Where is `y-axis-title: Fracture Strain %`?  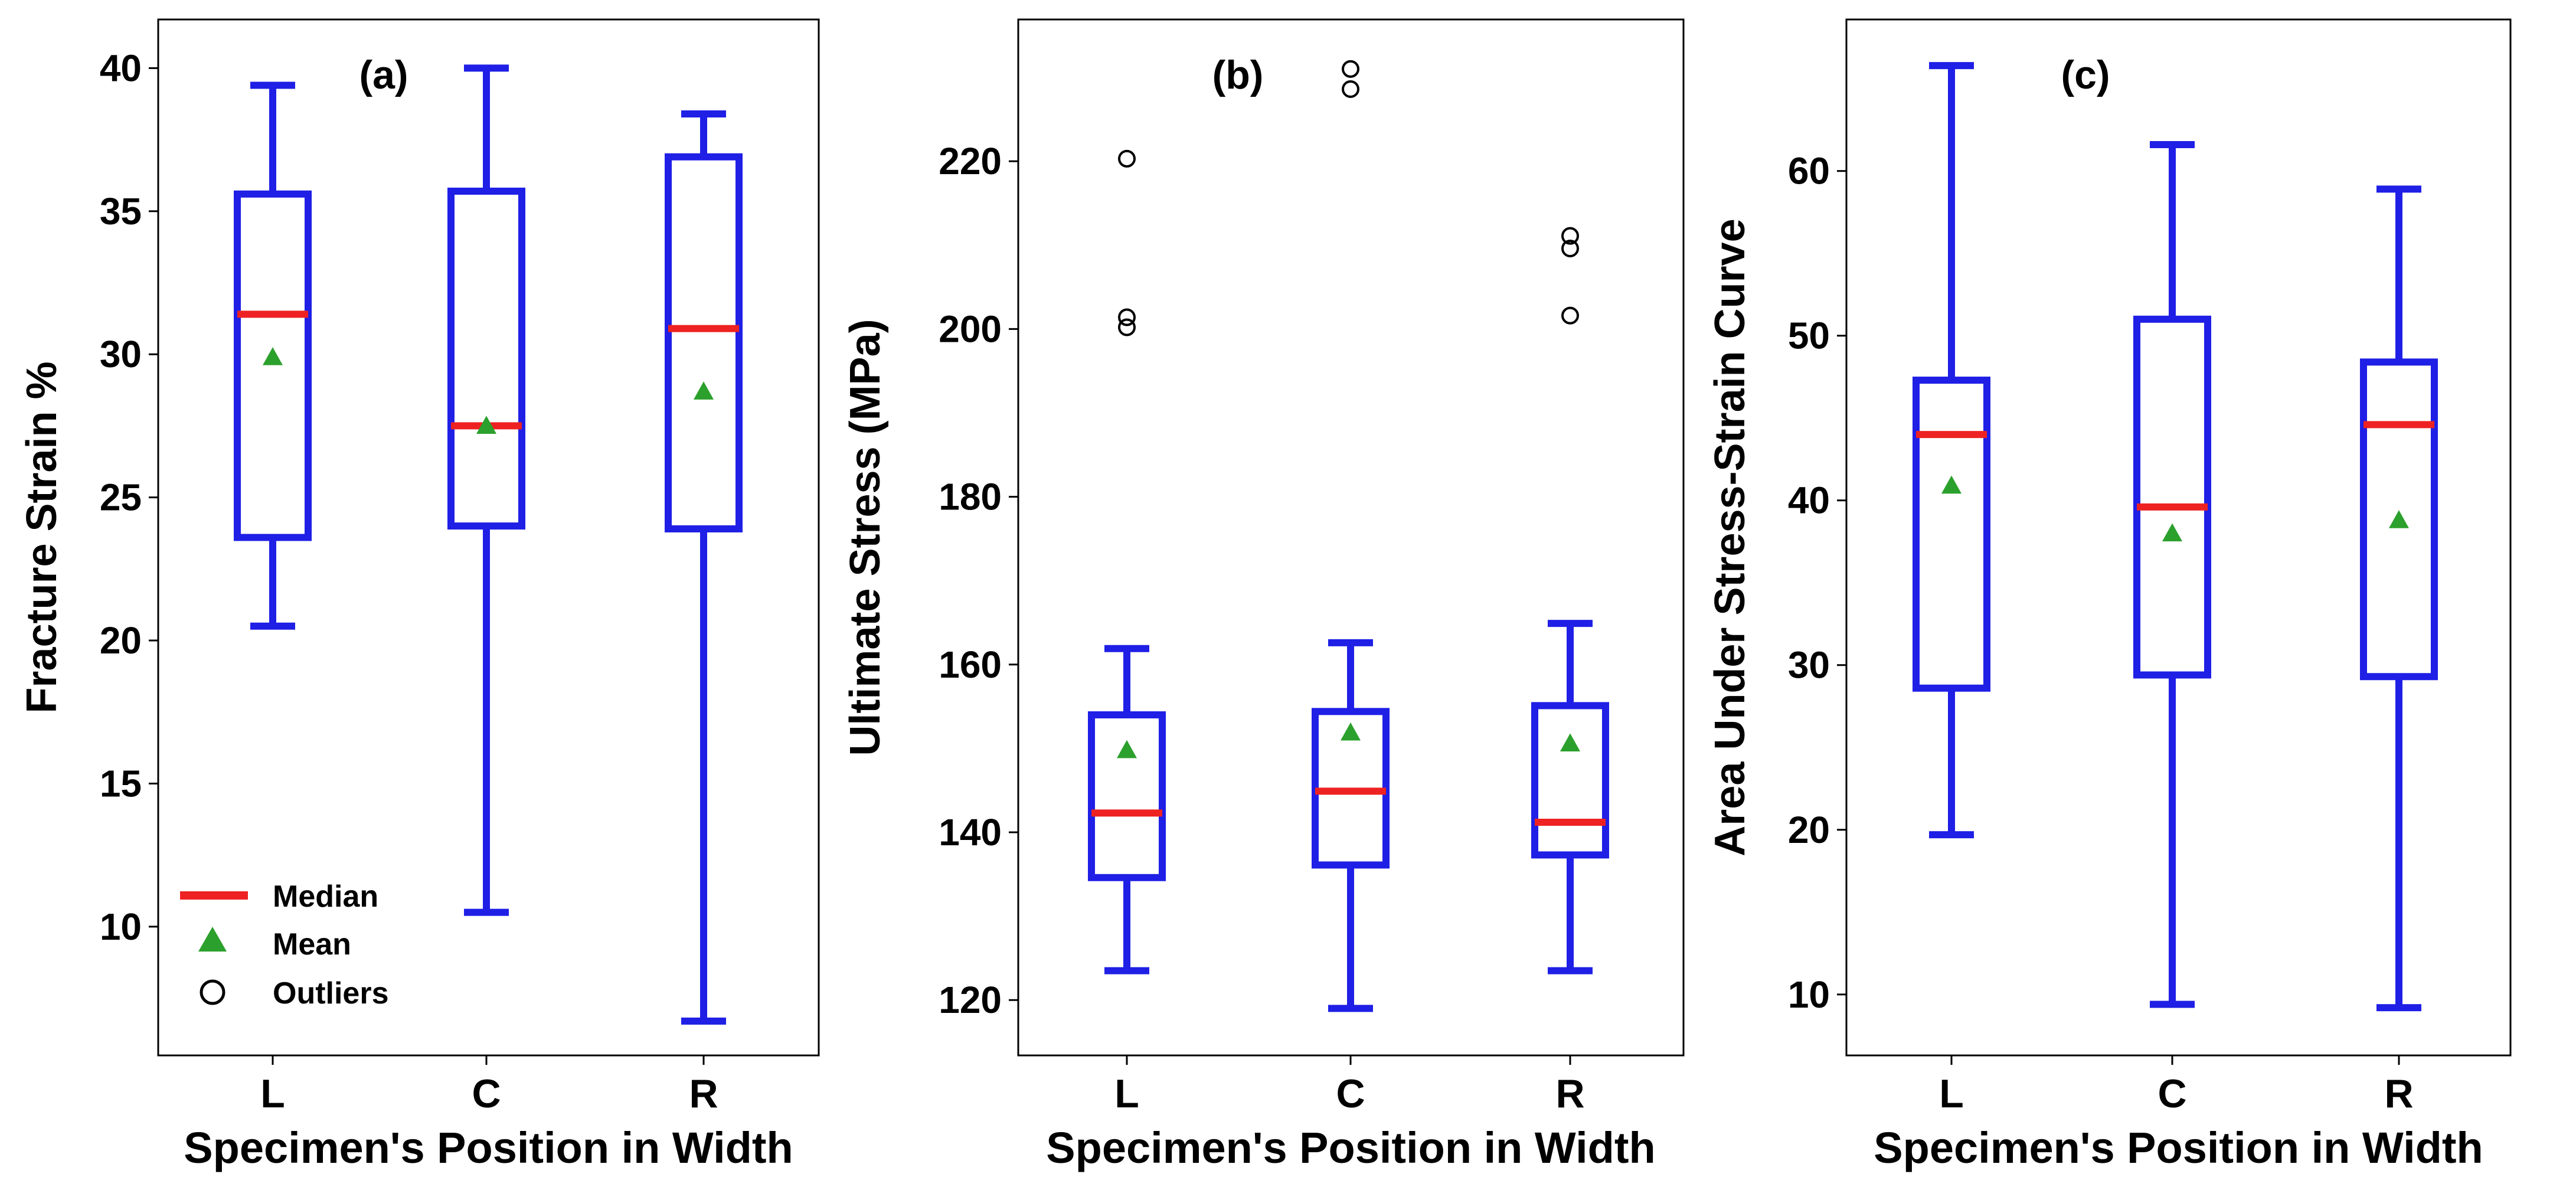
y-axis-title: Fracture Strain % is located at coordinates (42, 537).